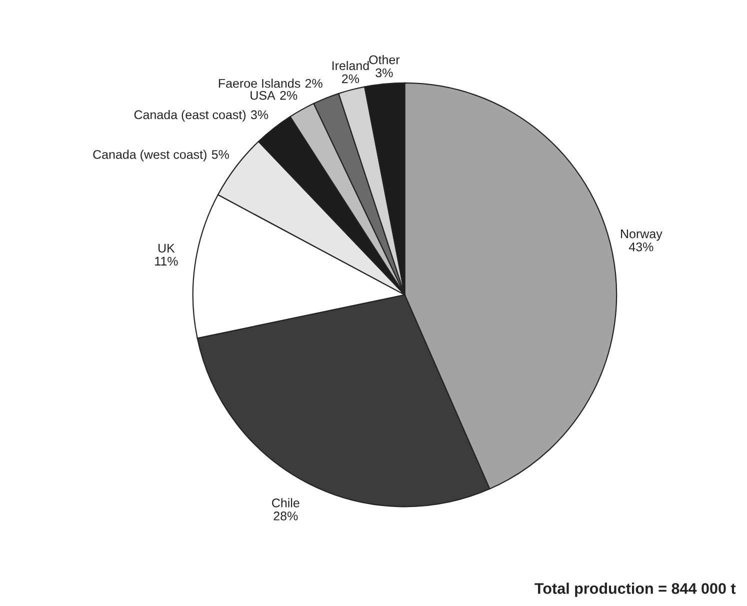  I want to click on slice-label: Faeroe Islands, so click(259, 83).